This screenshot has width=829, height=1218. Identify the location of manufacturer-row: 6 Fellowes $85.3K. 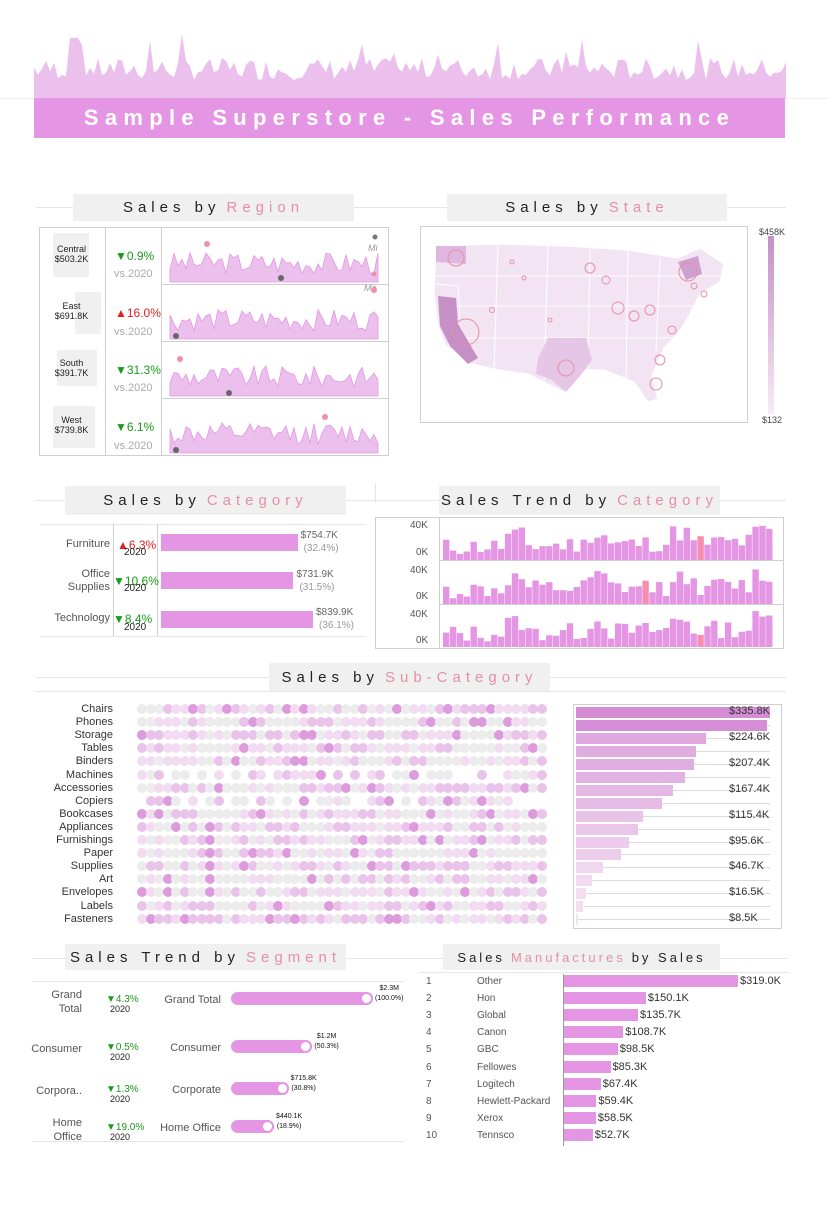
(604, 1068).